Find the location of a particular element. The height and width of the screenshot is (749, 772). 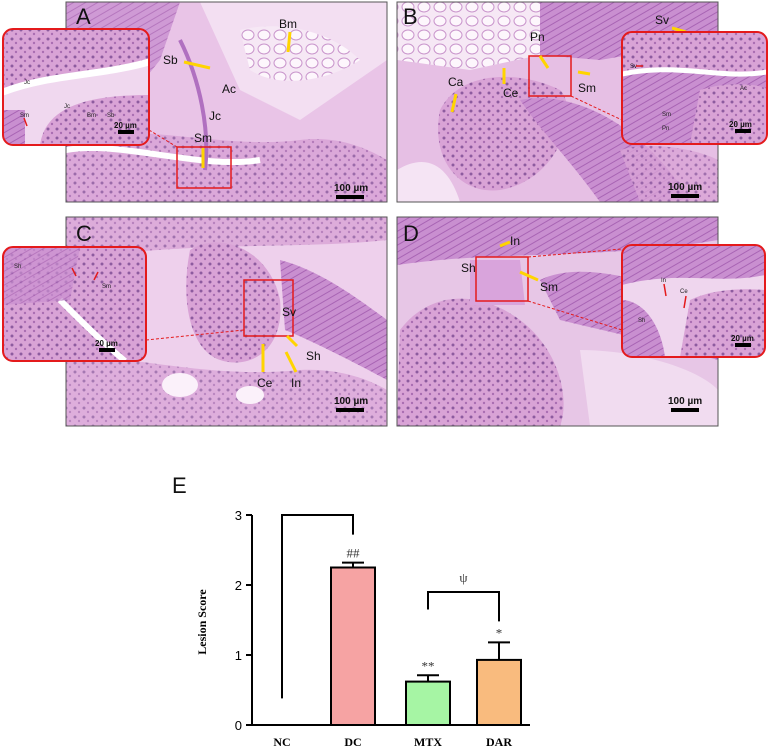

panel-d-label-sm: Sm is located at coordinates (549, 287).